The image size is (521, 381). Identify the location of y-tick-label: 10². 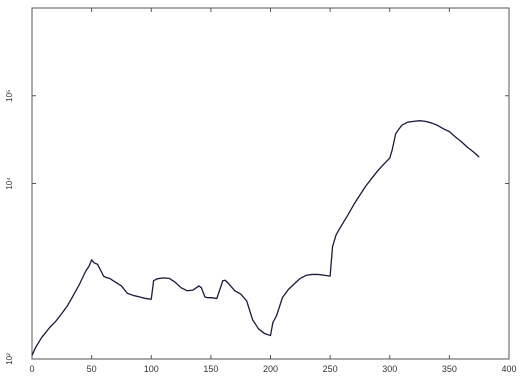
(9, 359).